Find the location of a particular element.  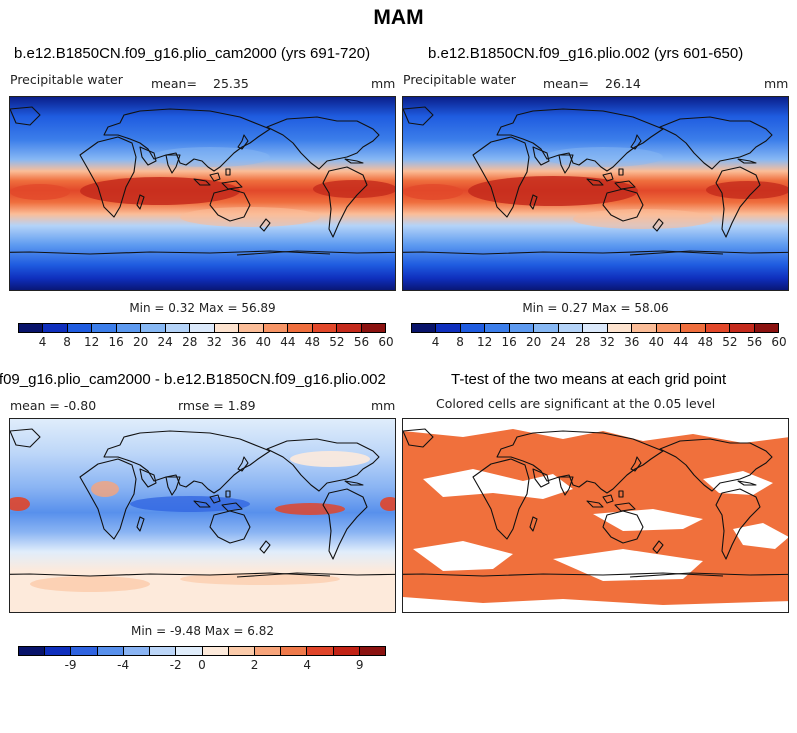

panel3-rmse: rmse = 1.89 is located at coordinates (217, 405).